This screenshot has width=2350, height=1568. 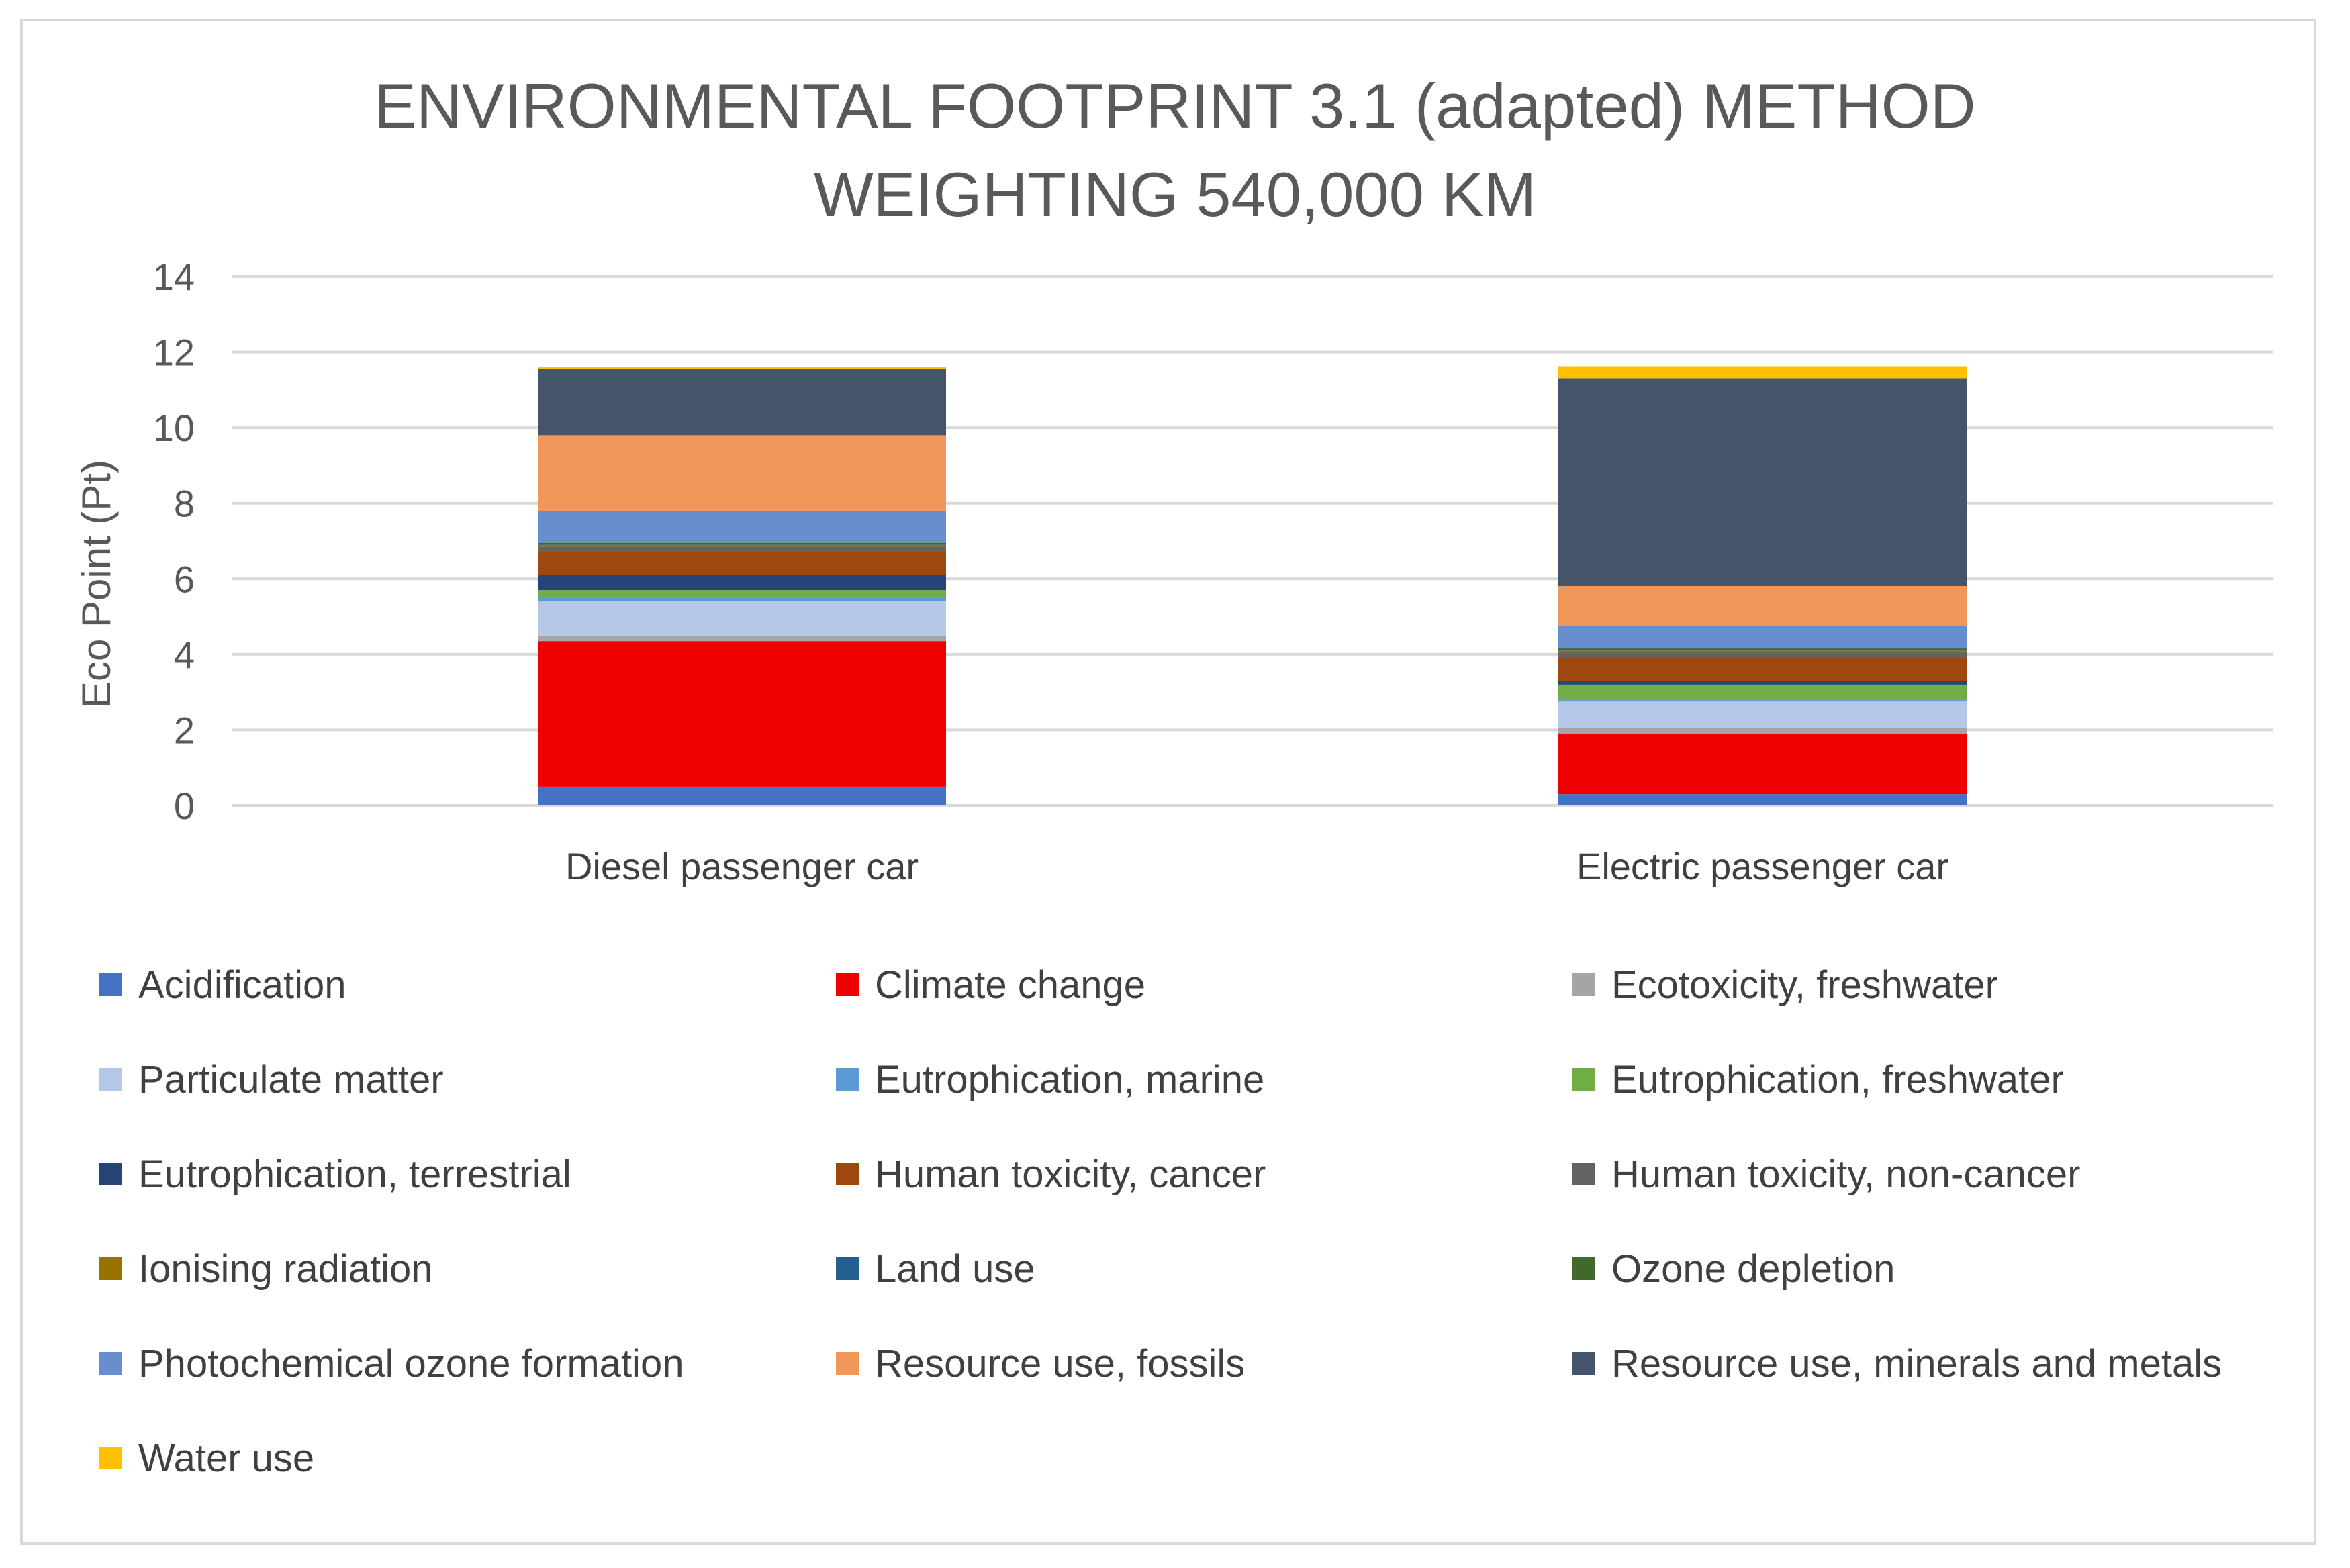 I want to click on bar-segment-diesel-passenger-car-eutrophication-freshwater, so click(x=742, y=594).